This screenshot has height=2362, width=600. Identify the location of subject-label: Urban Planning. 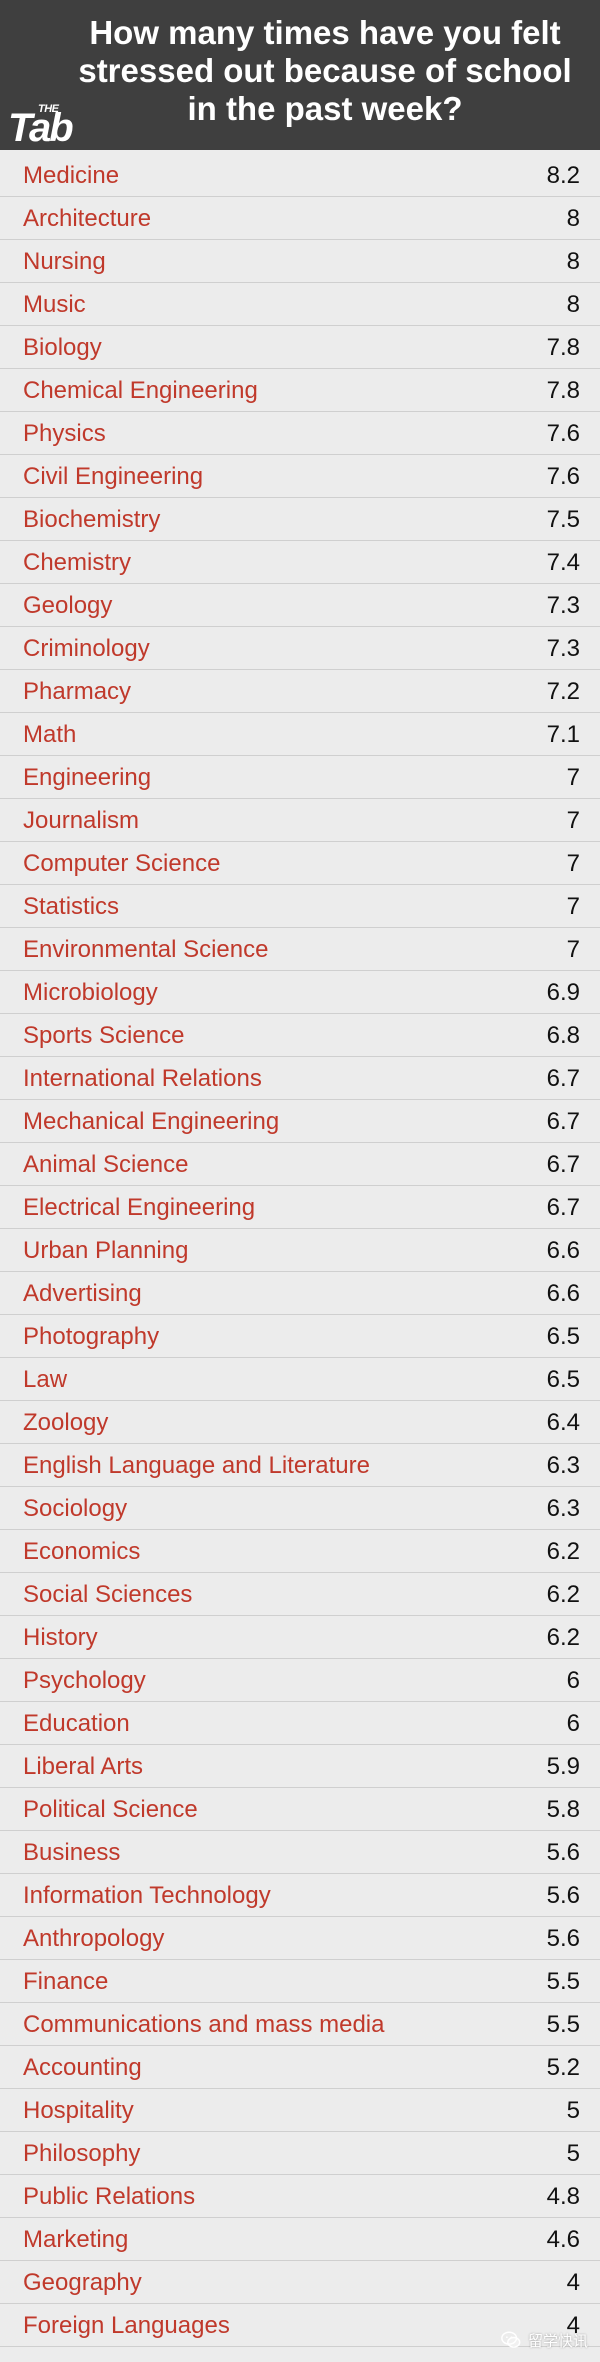
(106, 1250).